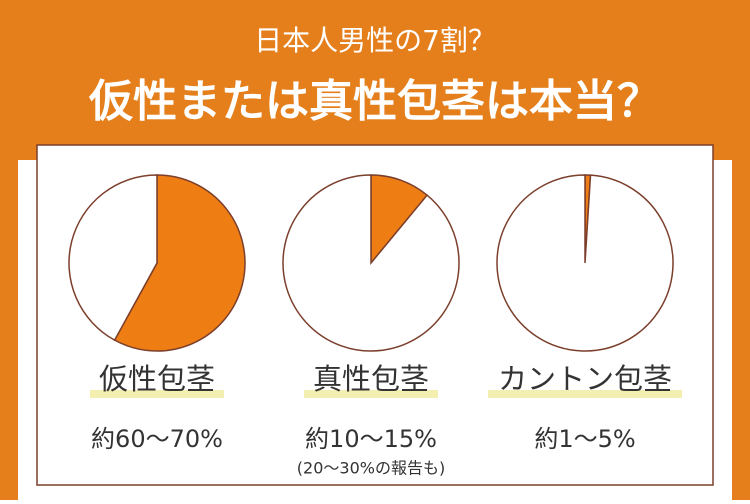 The width and height of the screenshot is (750, 504). What do you see at coordinates (371, 379) in the screenshot?
I see `pie-title: 真性包茎` at bounding box center [371, 379].